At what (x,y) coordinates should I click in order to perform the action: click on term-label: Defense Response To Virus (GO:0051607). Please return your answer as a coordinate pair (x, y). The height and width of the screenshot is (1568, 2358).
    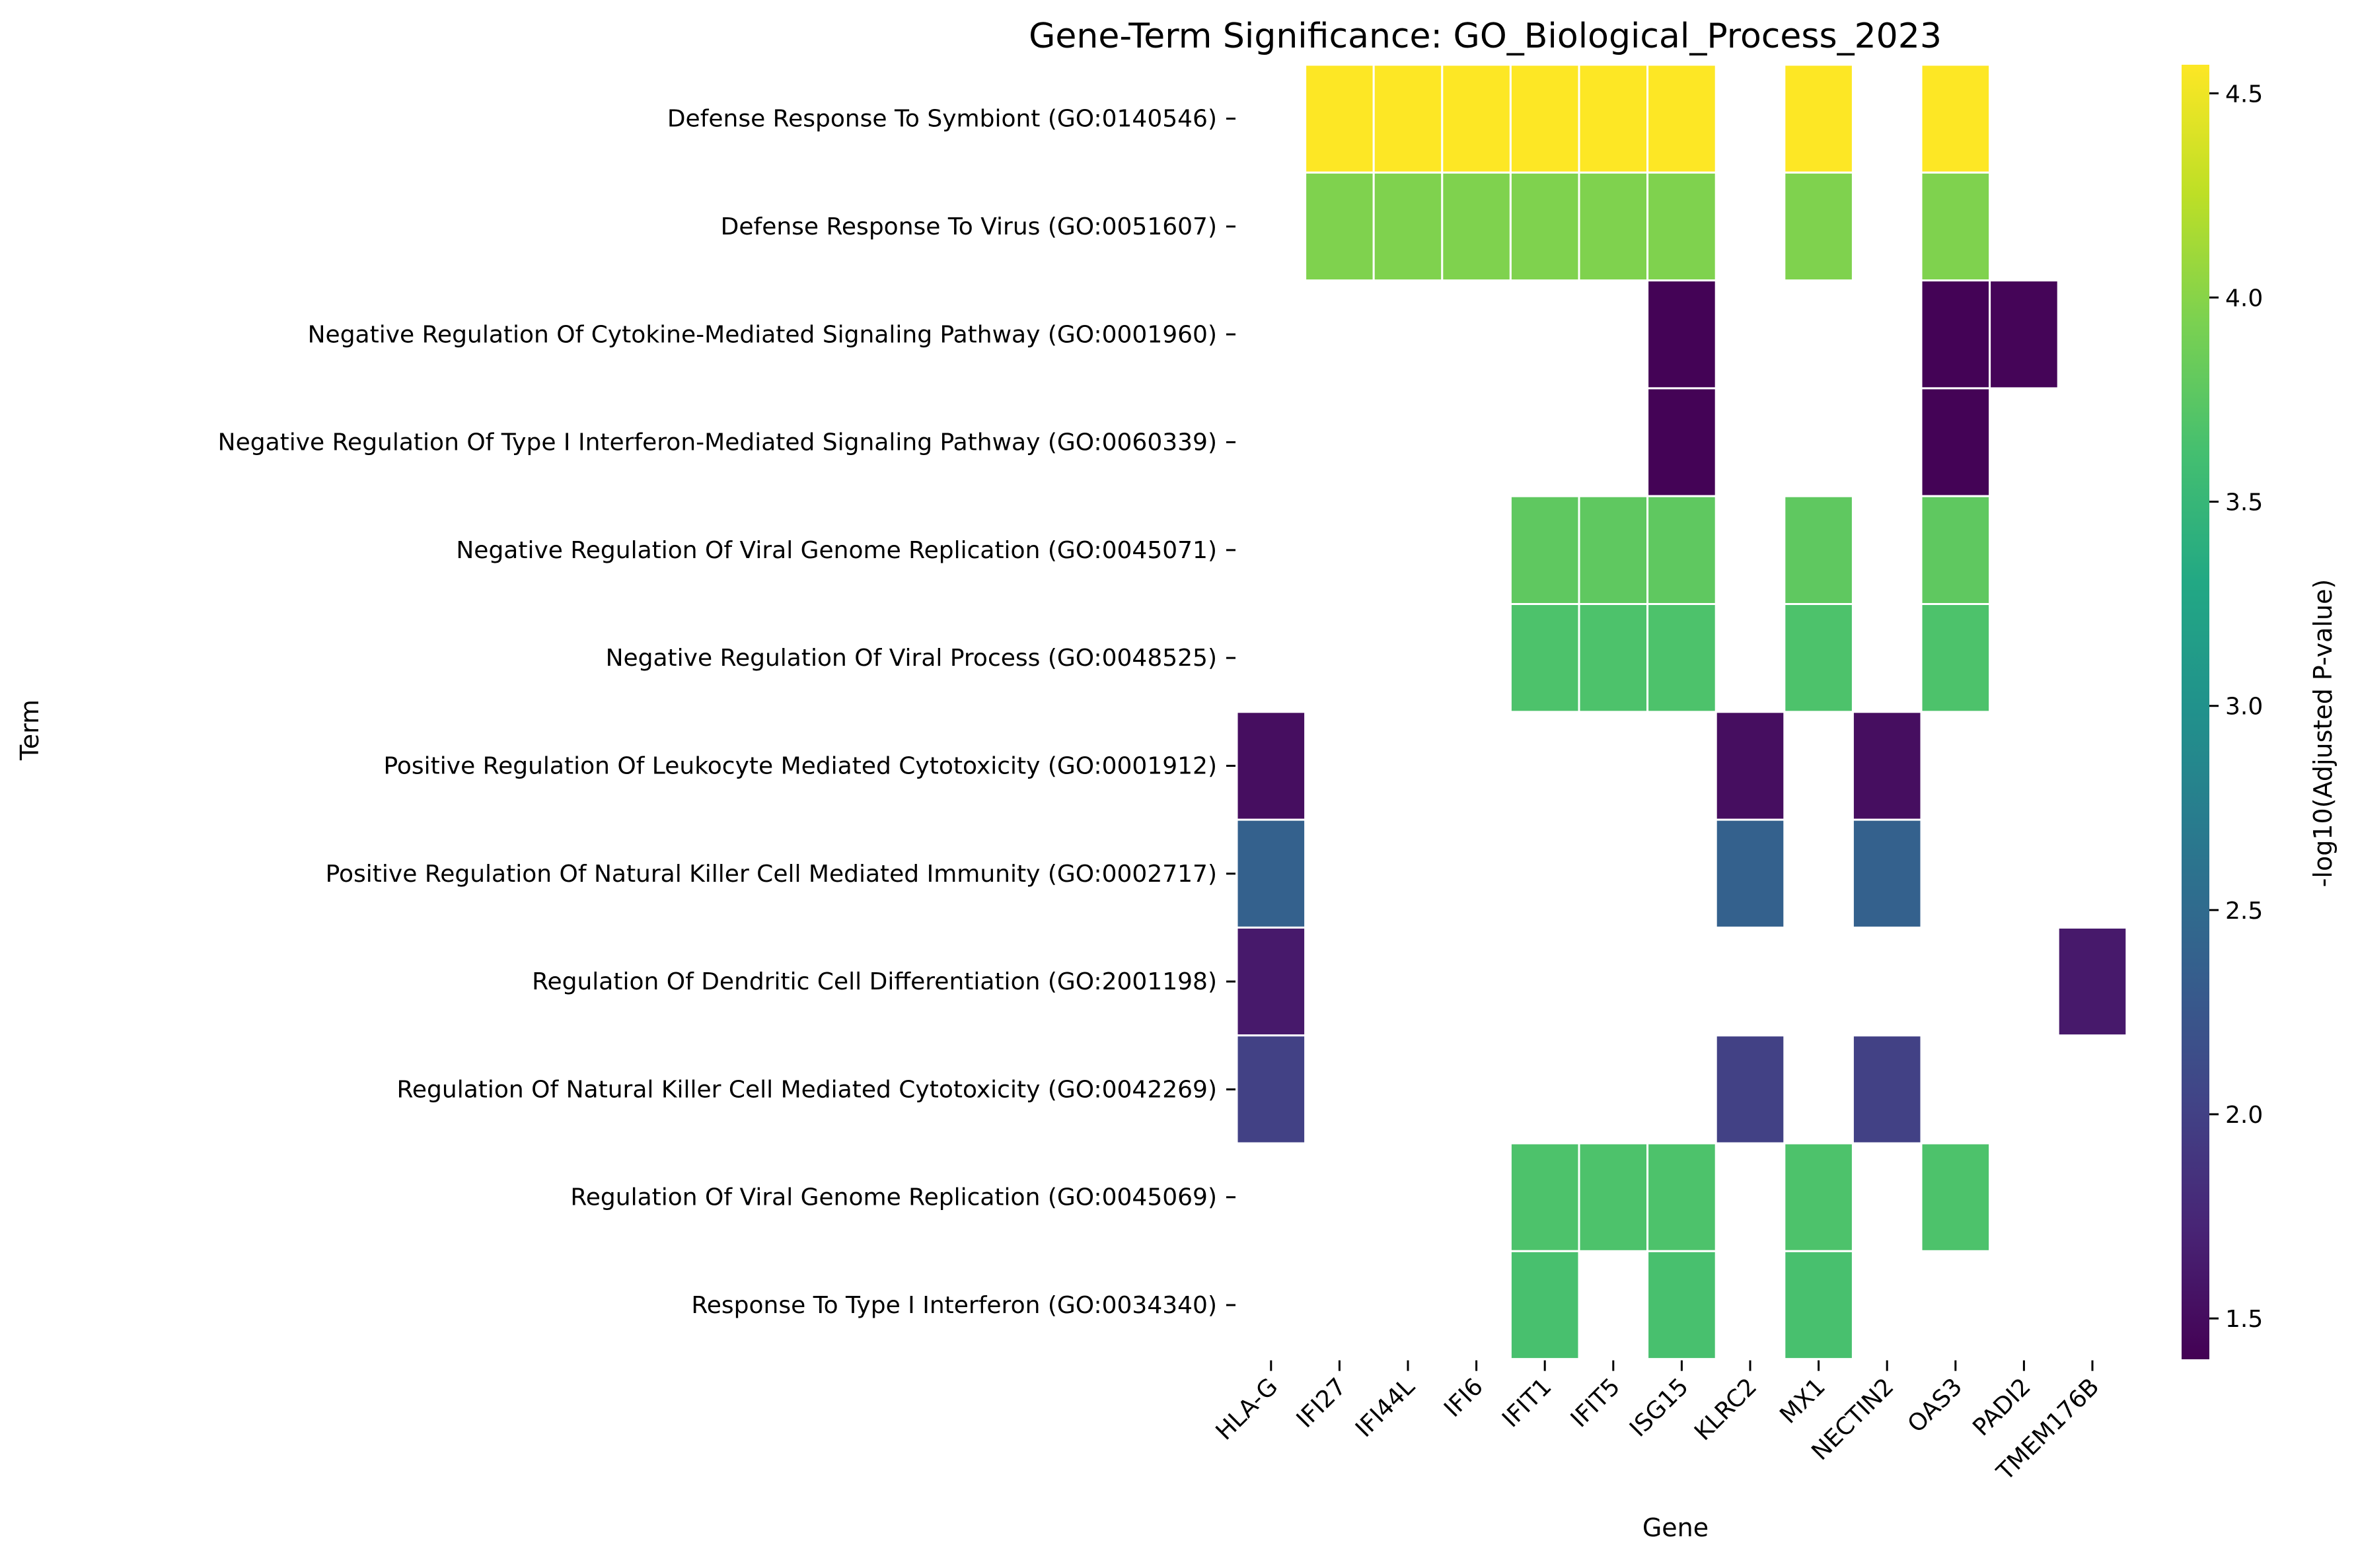
    Looking at the image, I should click on (969, 226).